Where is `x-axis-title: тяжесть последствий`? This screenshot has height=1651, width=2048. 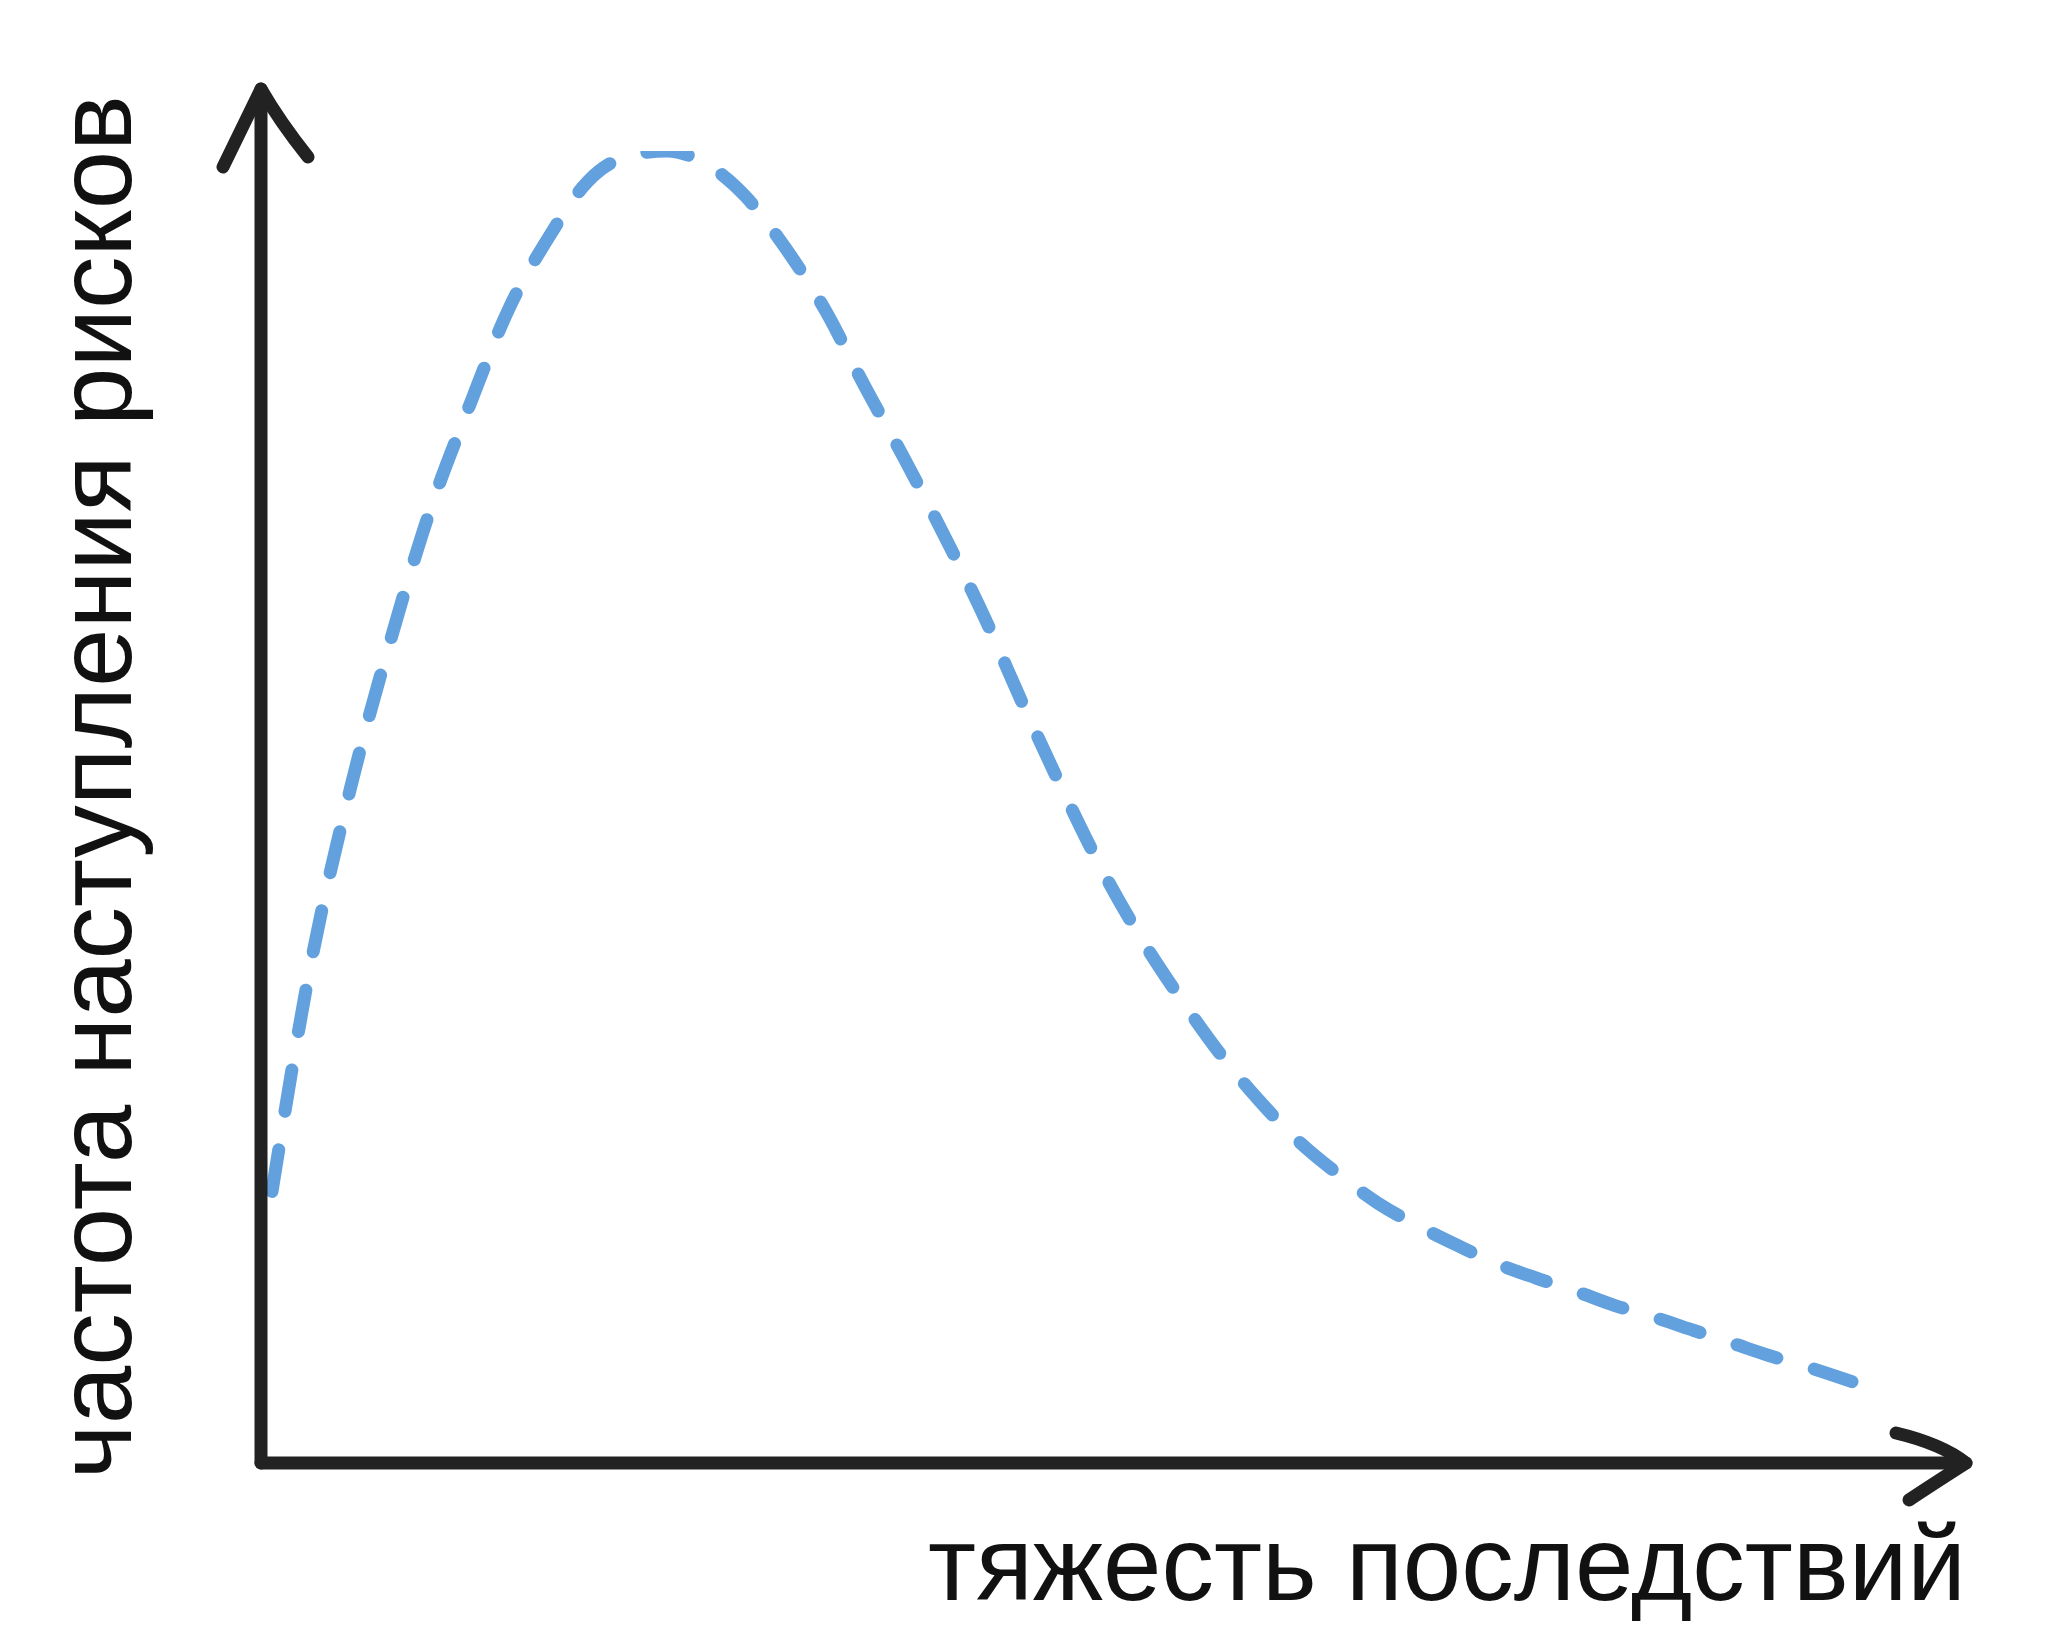
x-axis-title: тяжесть последствий is located at coordinates (1446, 1563).